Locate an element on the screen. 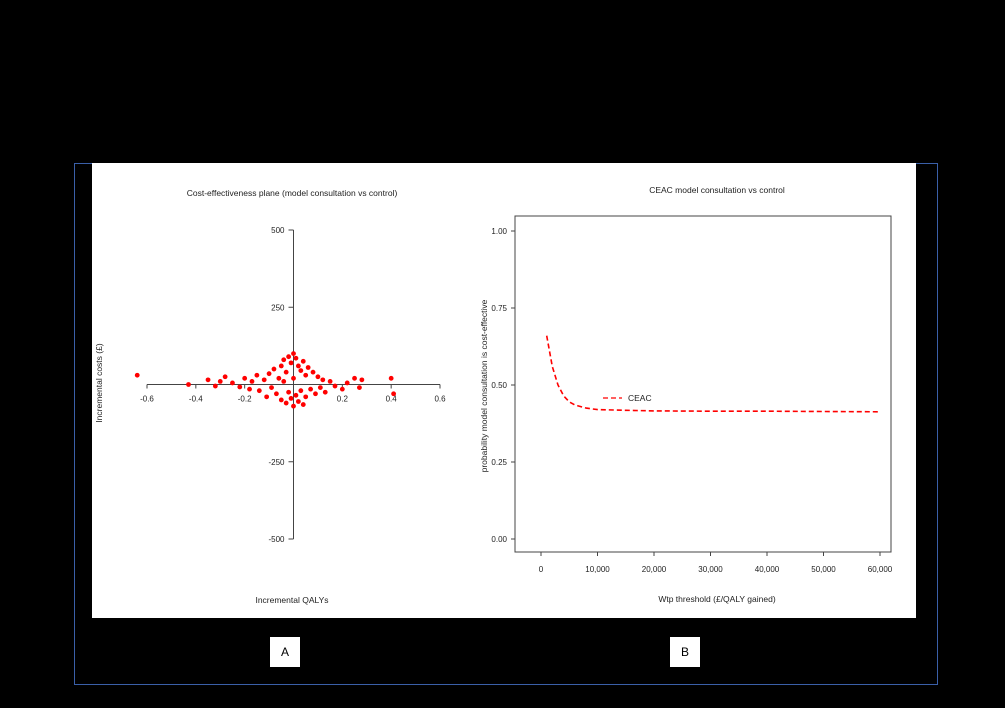 The width and height of the screenshot is (1005, 708). y-tick-label: -250 is located at coordinates (276, 462).